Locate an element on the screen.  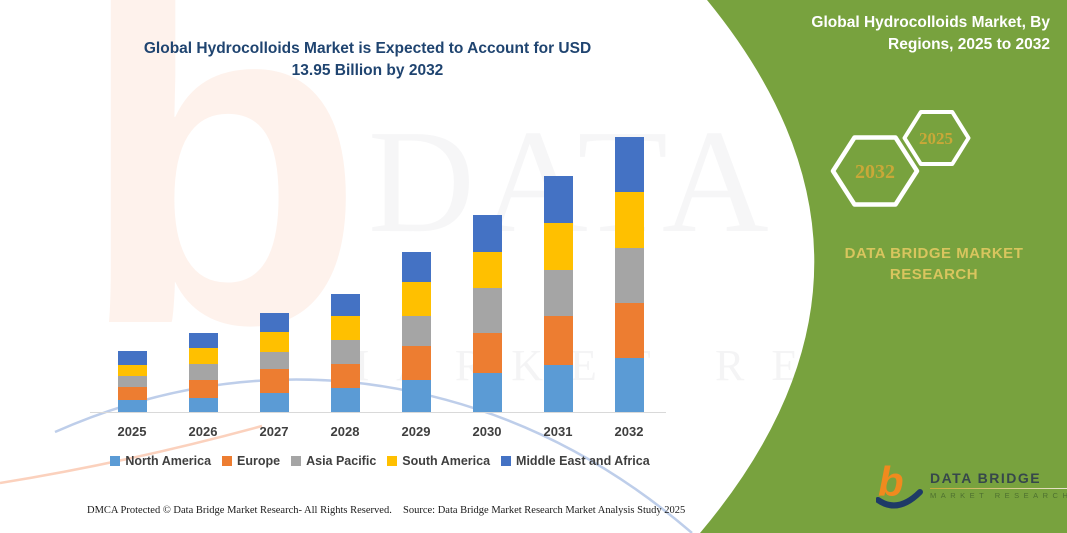
stacked-bar-2028 is located at coordinates (345, 352).